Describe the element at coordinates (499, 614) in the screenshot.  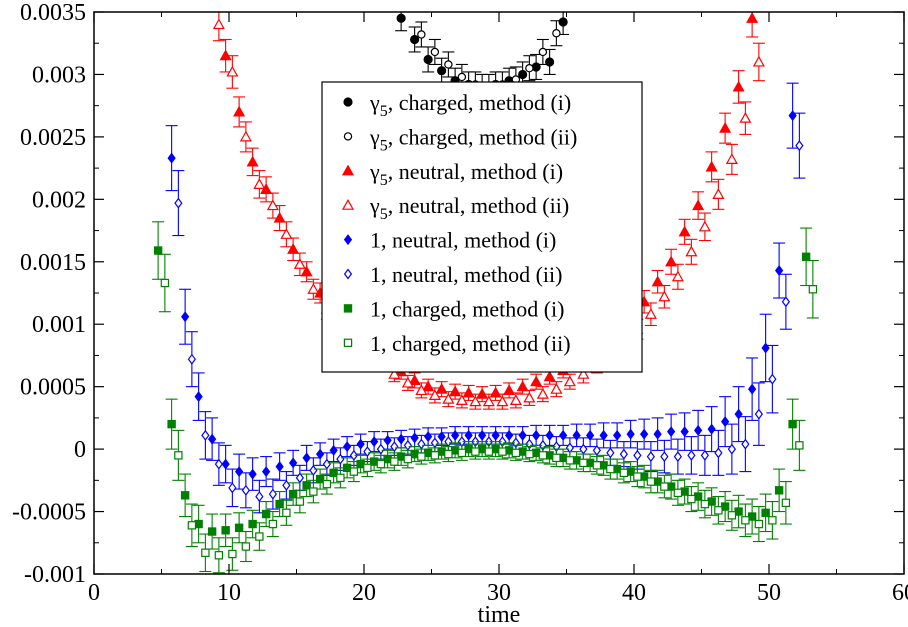
I see `x-axis-label: time` at that location.